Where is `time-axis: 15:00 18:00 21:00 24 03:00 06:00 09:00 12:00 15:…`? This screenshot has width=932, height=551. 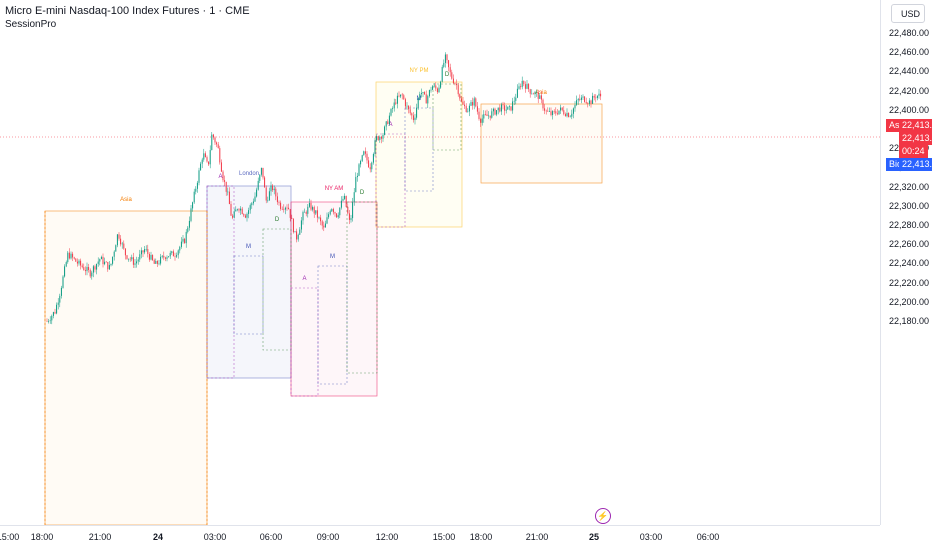 time-axis: 15:00 18:00 21:00 24 03:00 06:00 09:00 12:00 15:… is located at coordinates (440, 538).